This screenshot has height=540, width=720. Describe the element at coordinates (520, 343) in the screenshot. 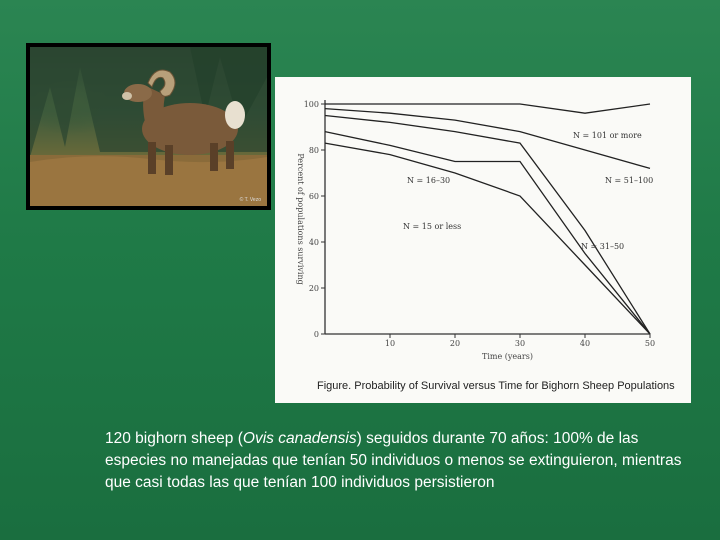

I see `x-tick-label: 30` at that location.